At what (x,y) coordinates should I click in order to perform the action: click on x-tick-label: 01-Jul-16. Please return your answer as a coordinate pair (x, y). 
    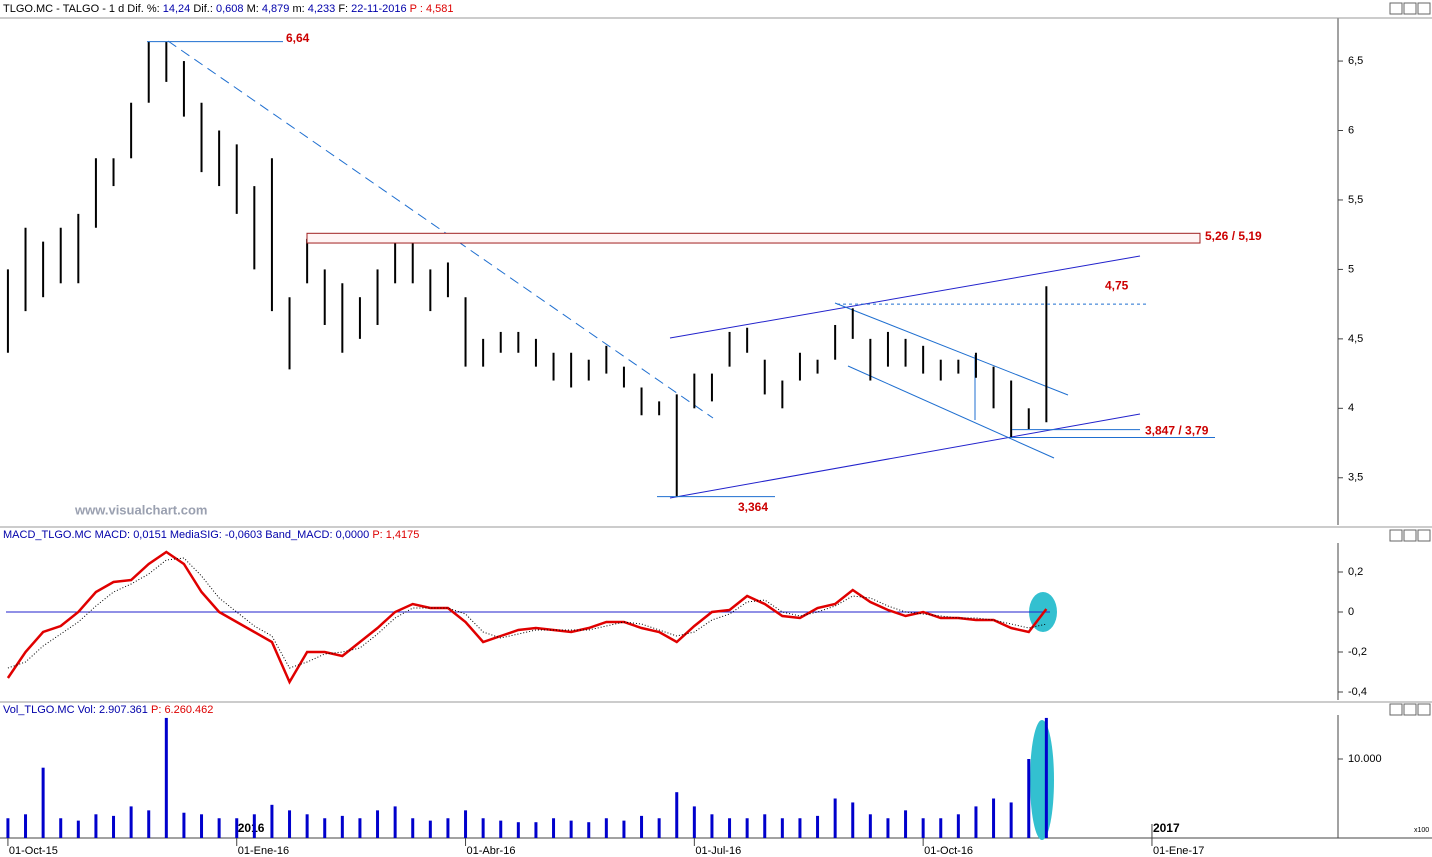
    Looking at the image, I should click on (718, 851).